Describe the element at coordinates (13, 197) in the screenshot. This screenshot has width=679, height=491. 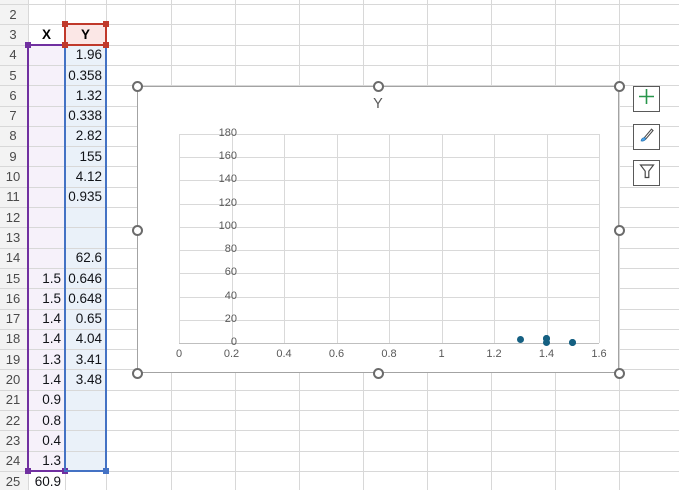
I see `row-number: 11` at that location.